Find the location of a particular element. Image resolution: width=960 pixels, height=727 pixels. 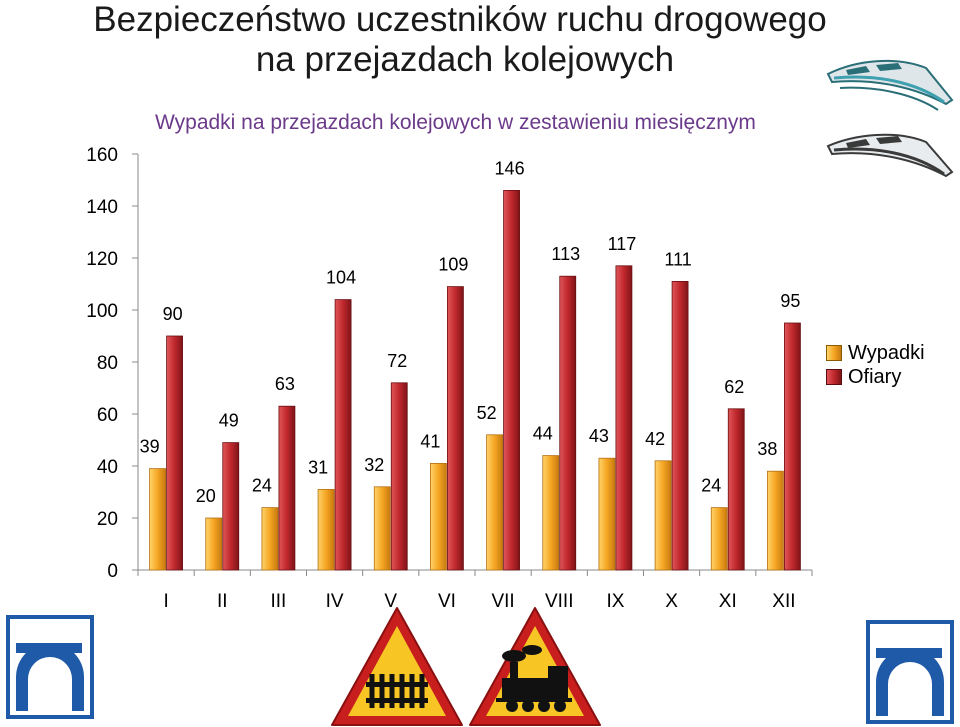

y-tick-label: 20 is located at coordinates (107, 519).